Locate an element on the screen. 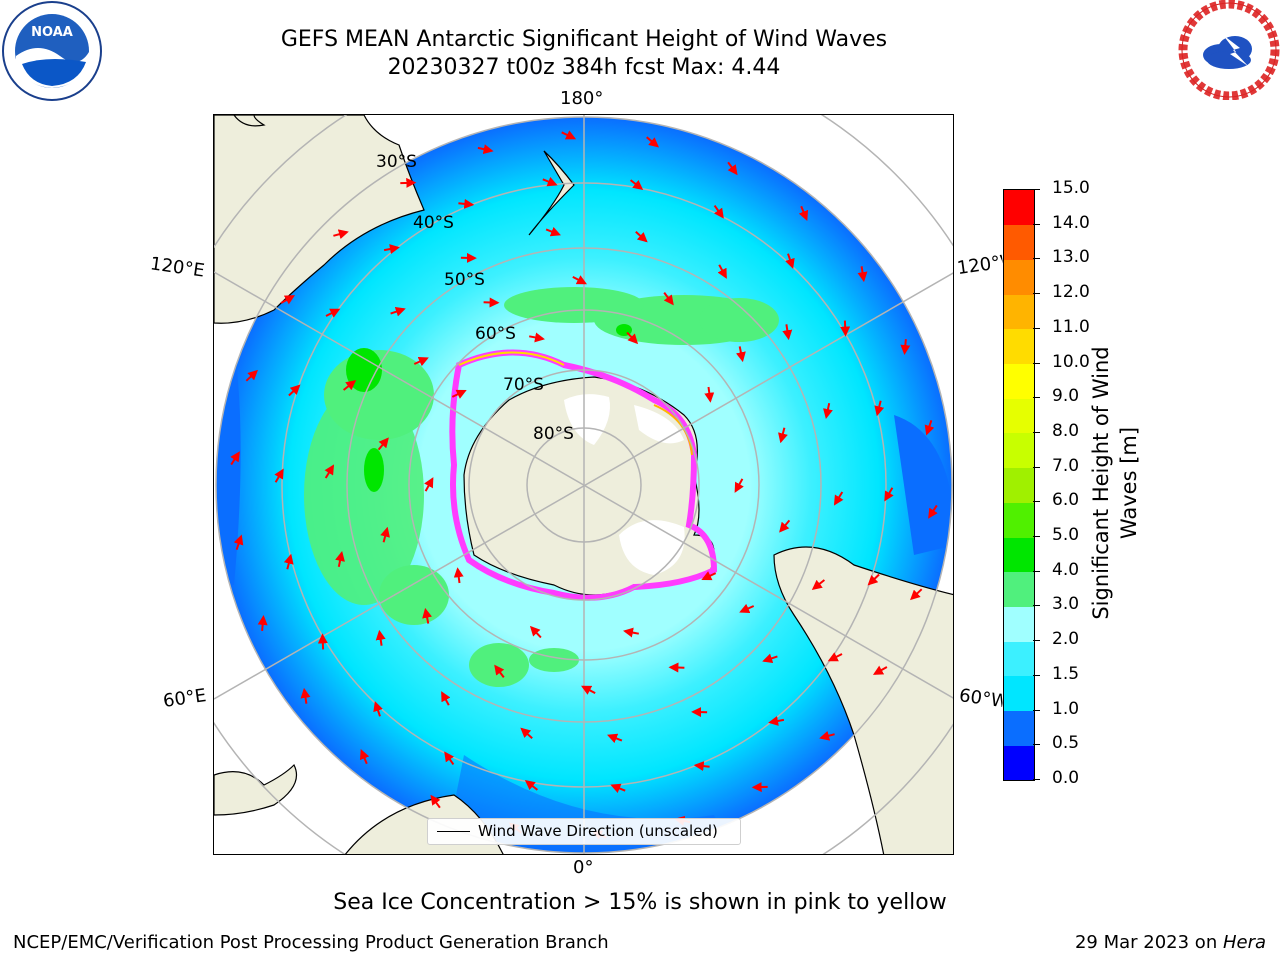 This screenshot has width=1280, height=960. footer-date: 29 Mar 2023 on Hera is located at coordinates (1170, 942).